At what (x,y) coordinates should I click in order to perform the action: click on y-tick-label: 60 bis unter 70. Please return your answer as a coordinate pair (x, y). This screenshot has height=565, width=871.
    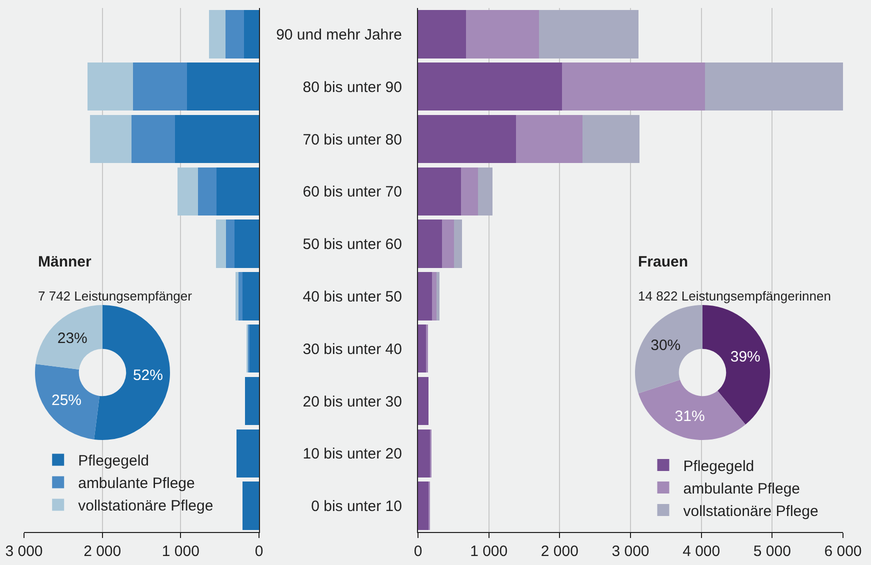
    Looking at the image, I should click on (352, 192).